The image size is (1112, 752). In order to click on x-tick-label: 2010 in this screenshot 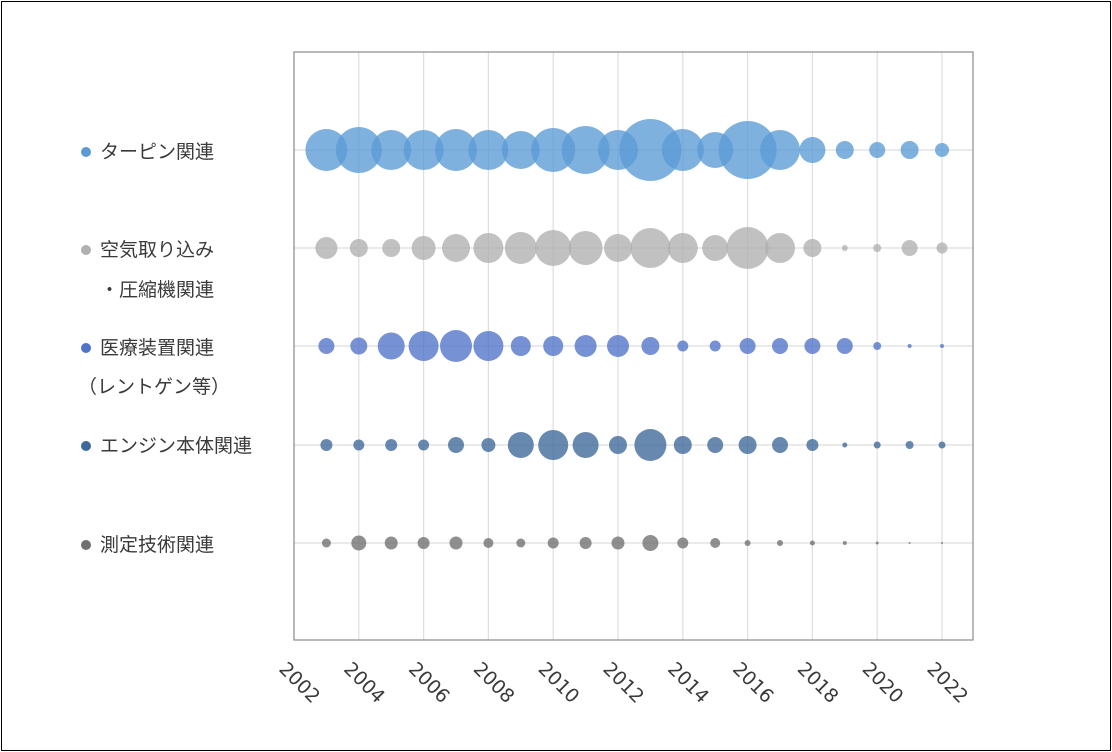, I will do `click(559, 683)`.